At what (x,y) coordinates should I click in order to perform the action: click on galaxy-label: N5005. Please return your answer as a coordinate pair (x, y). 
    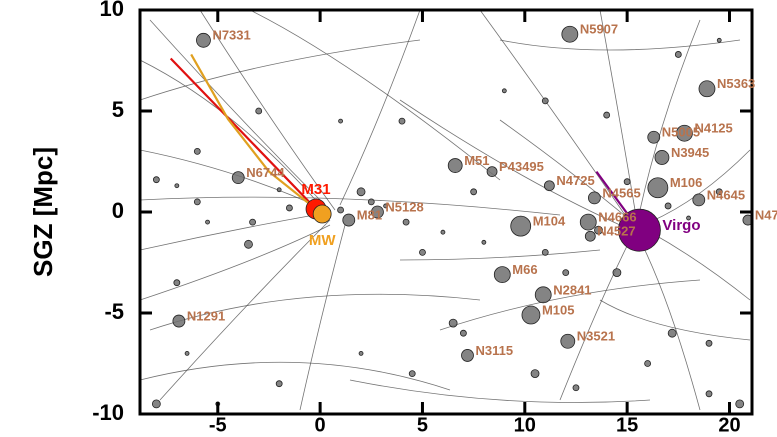
    Looking at the image, I should click on (681, 132).